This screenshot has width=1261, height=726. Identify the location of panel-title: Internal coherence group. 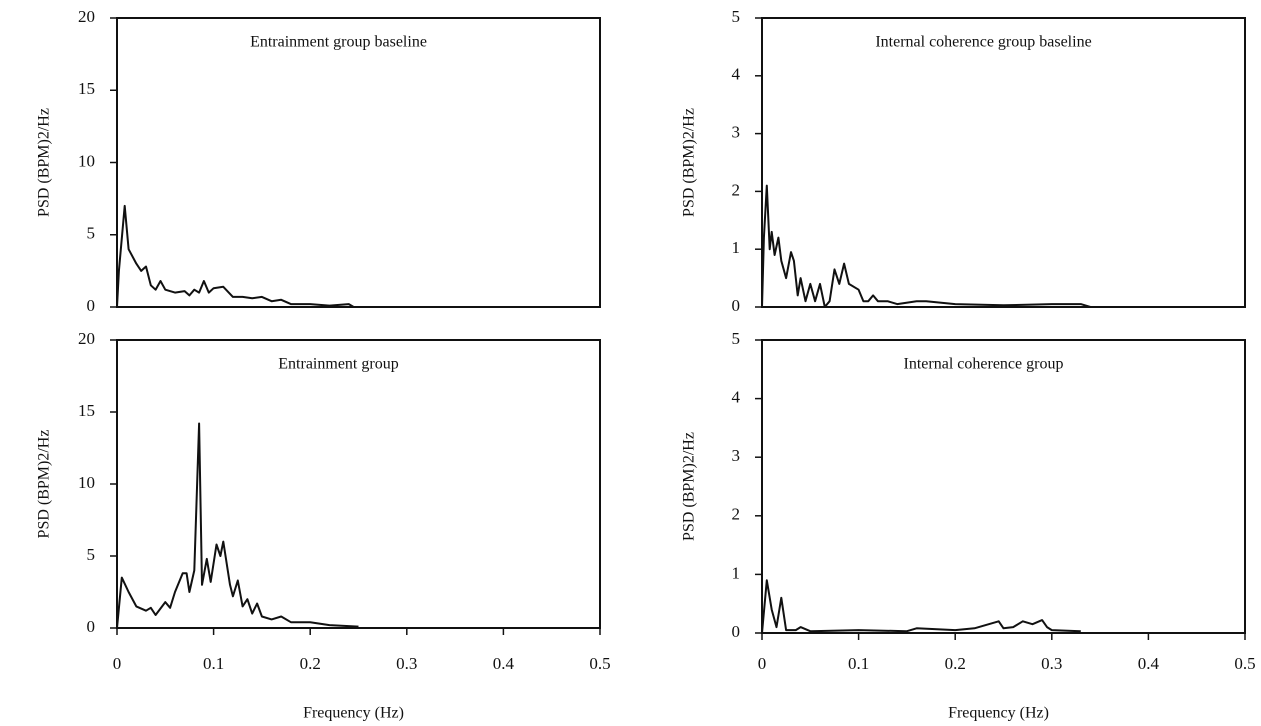
(984, 364).